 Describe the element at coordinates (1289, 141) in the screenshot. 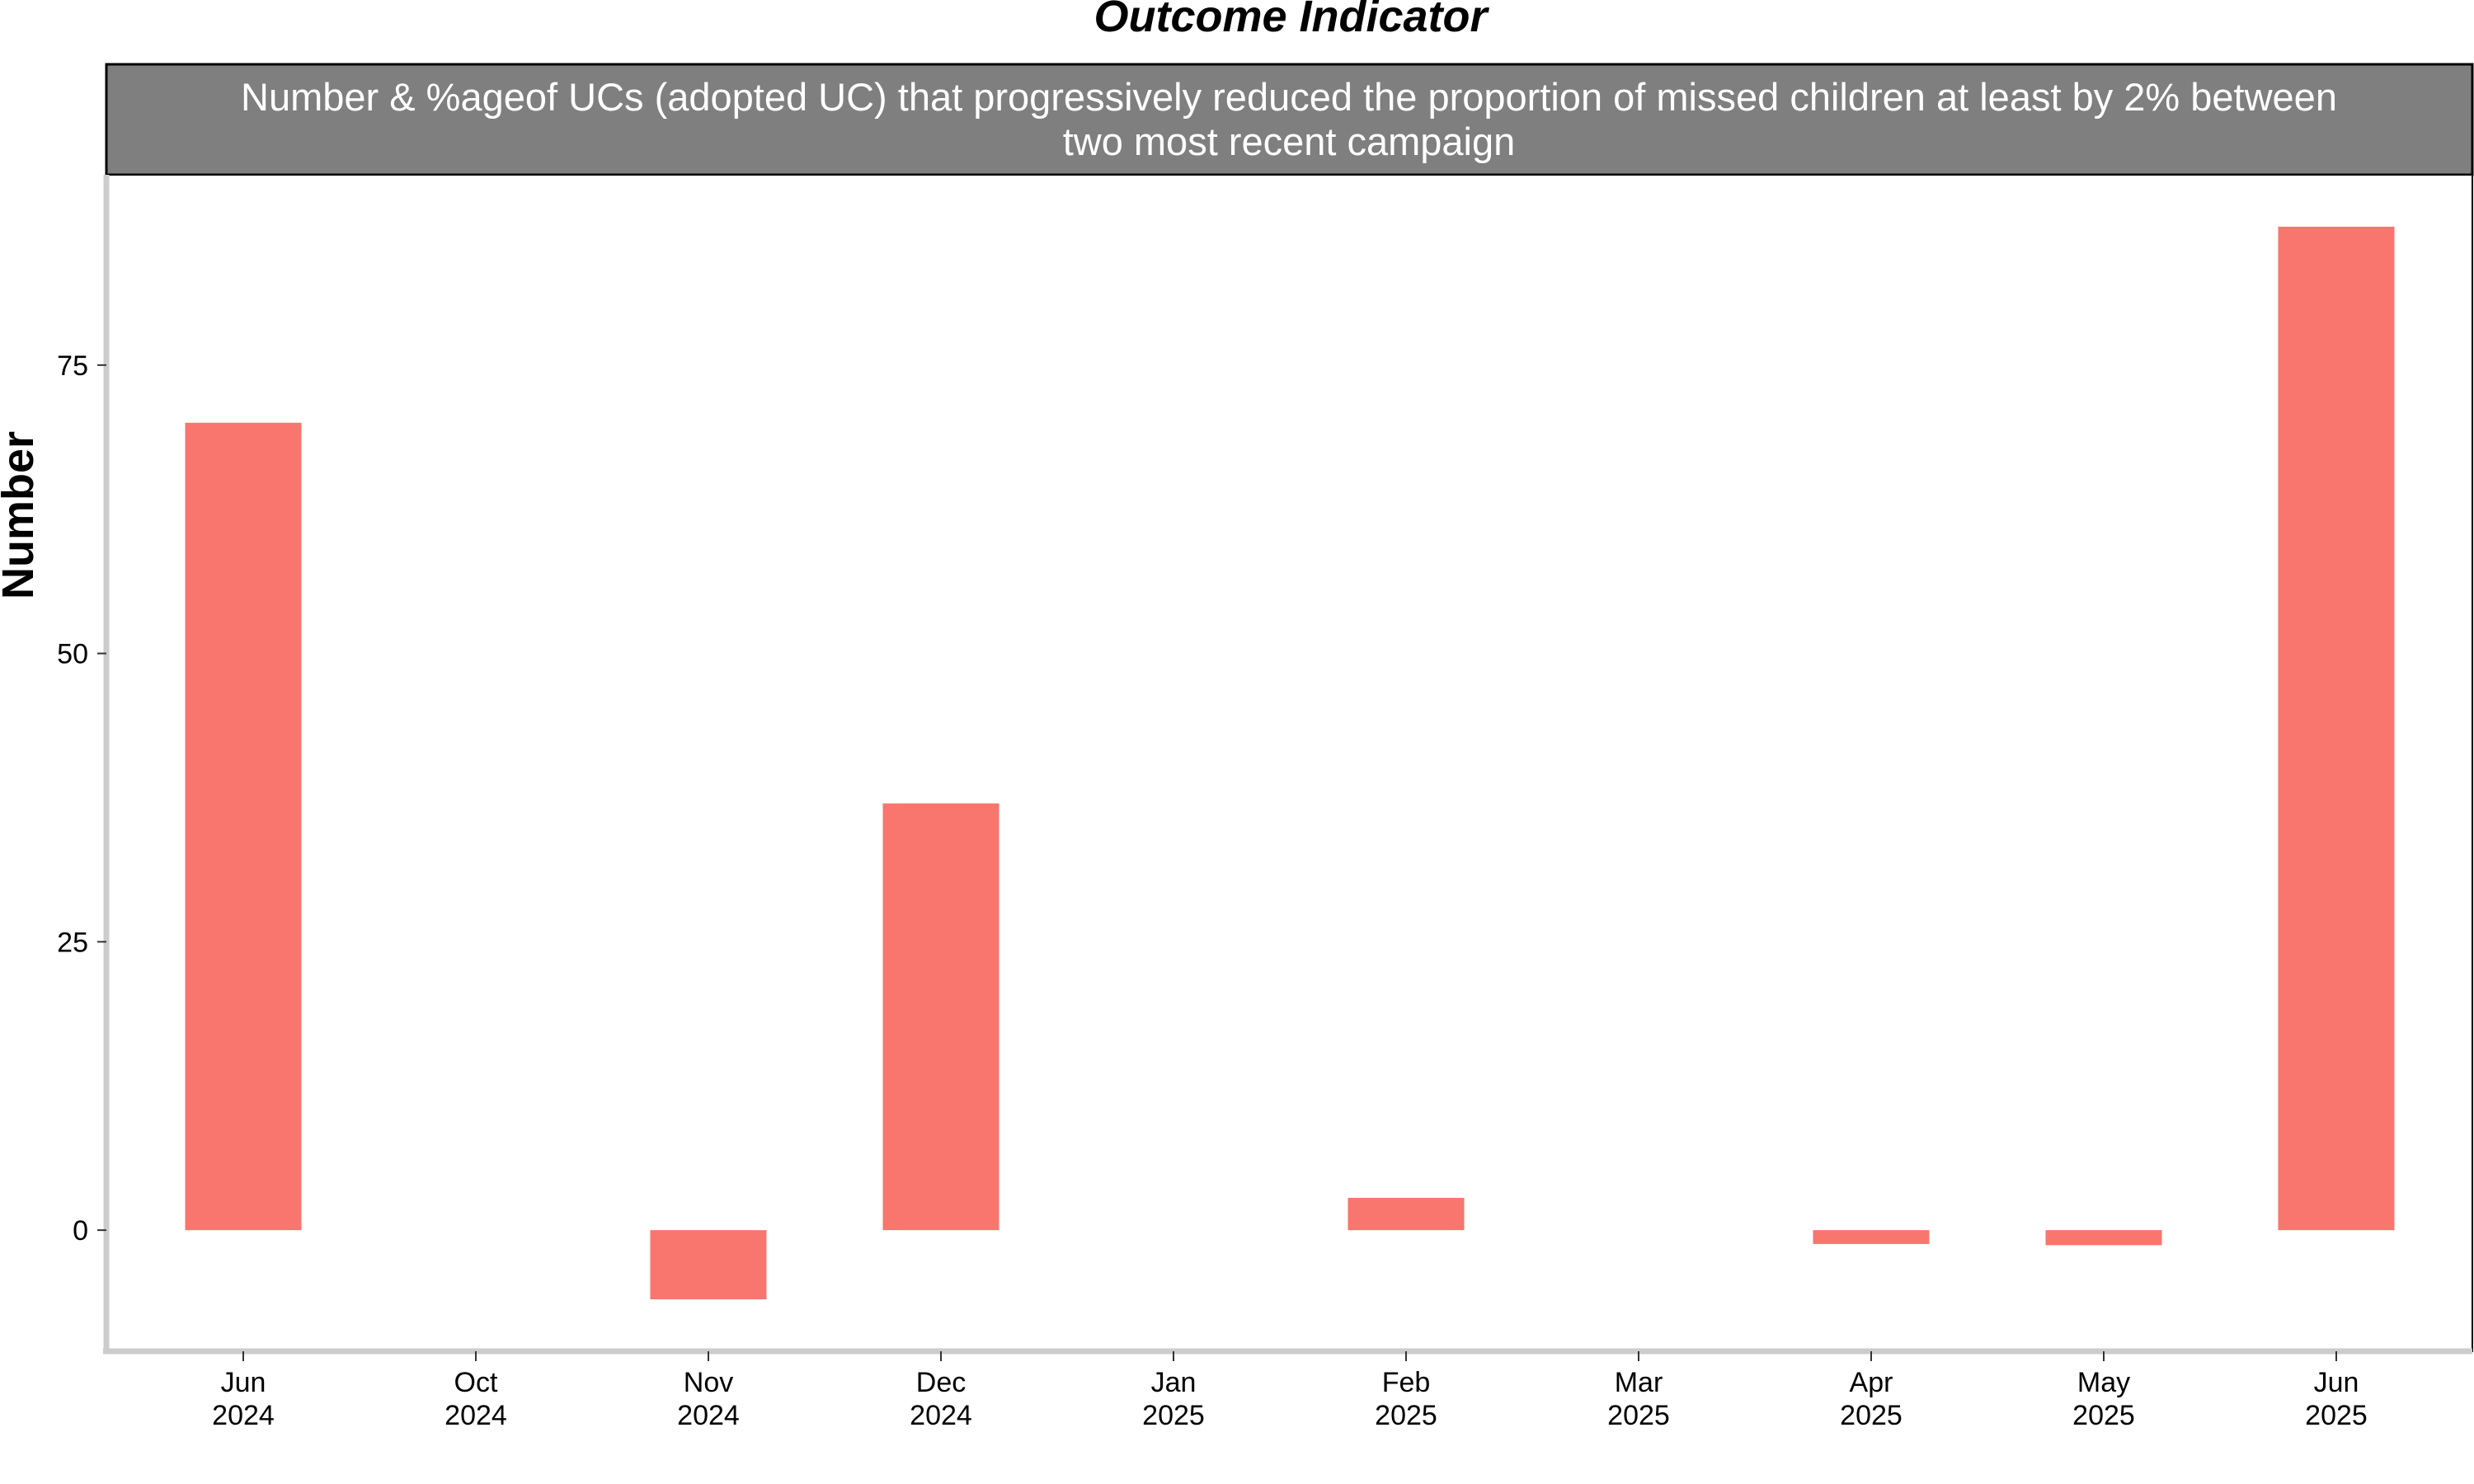

I see `facet-strip-line-2: two most recent campaign` at that location.